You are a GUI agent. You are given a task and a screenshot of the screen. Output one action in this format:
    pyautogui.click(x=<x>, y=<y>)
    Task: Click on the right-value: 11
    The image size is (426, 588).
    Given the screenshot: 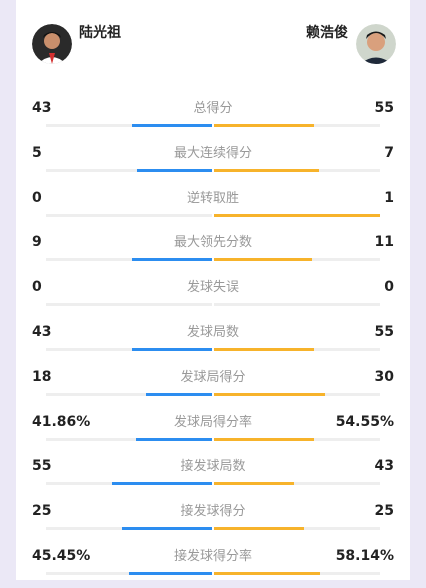 What is the action you would take?
    pyautogui.click(x=384, y=242)
    